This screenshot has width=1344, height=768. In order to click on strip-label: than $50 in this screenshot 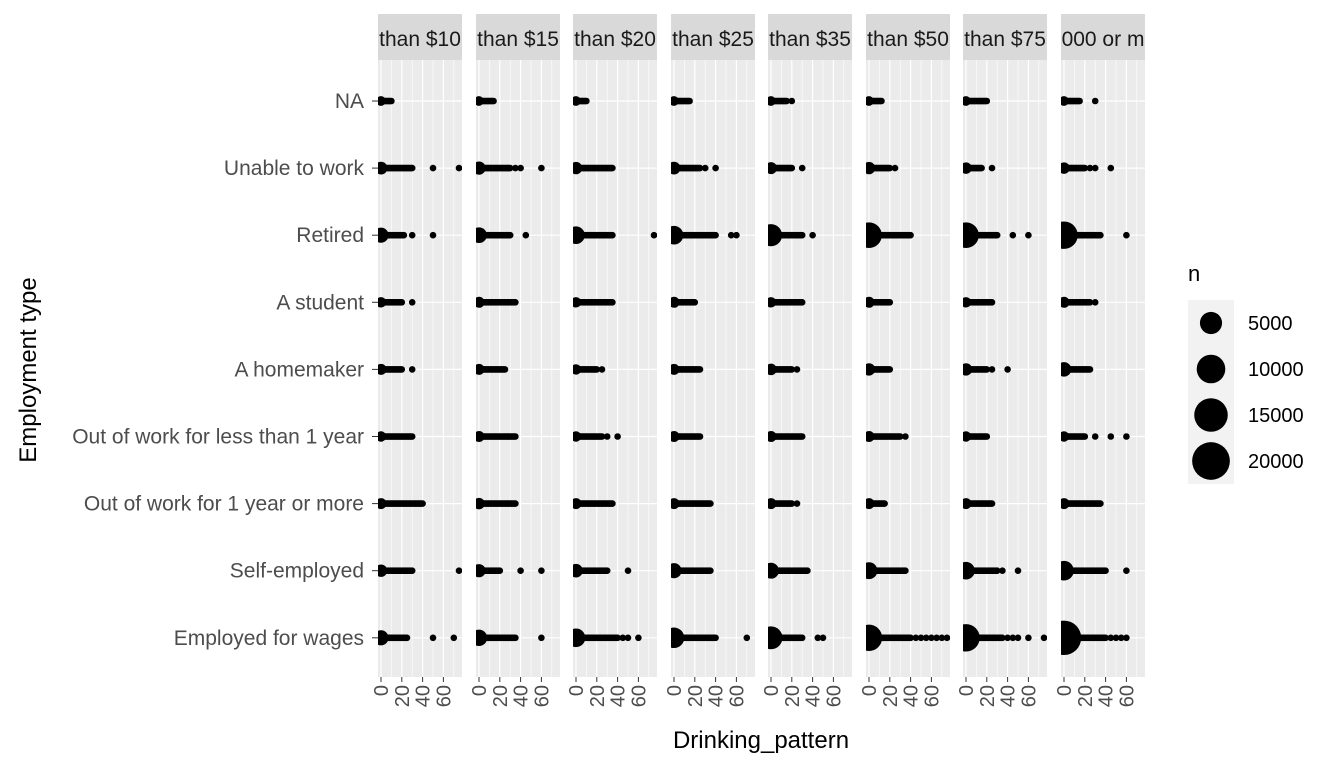, I will do `click(908, 39)`.